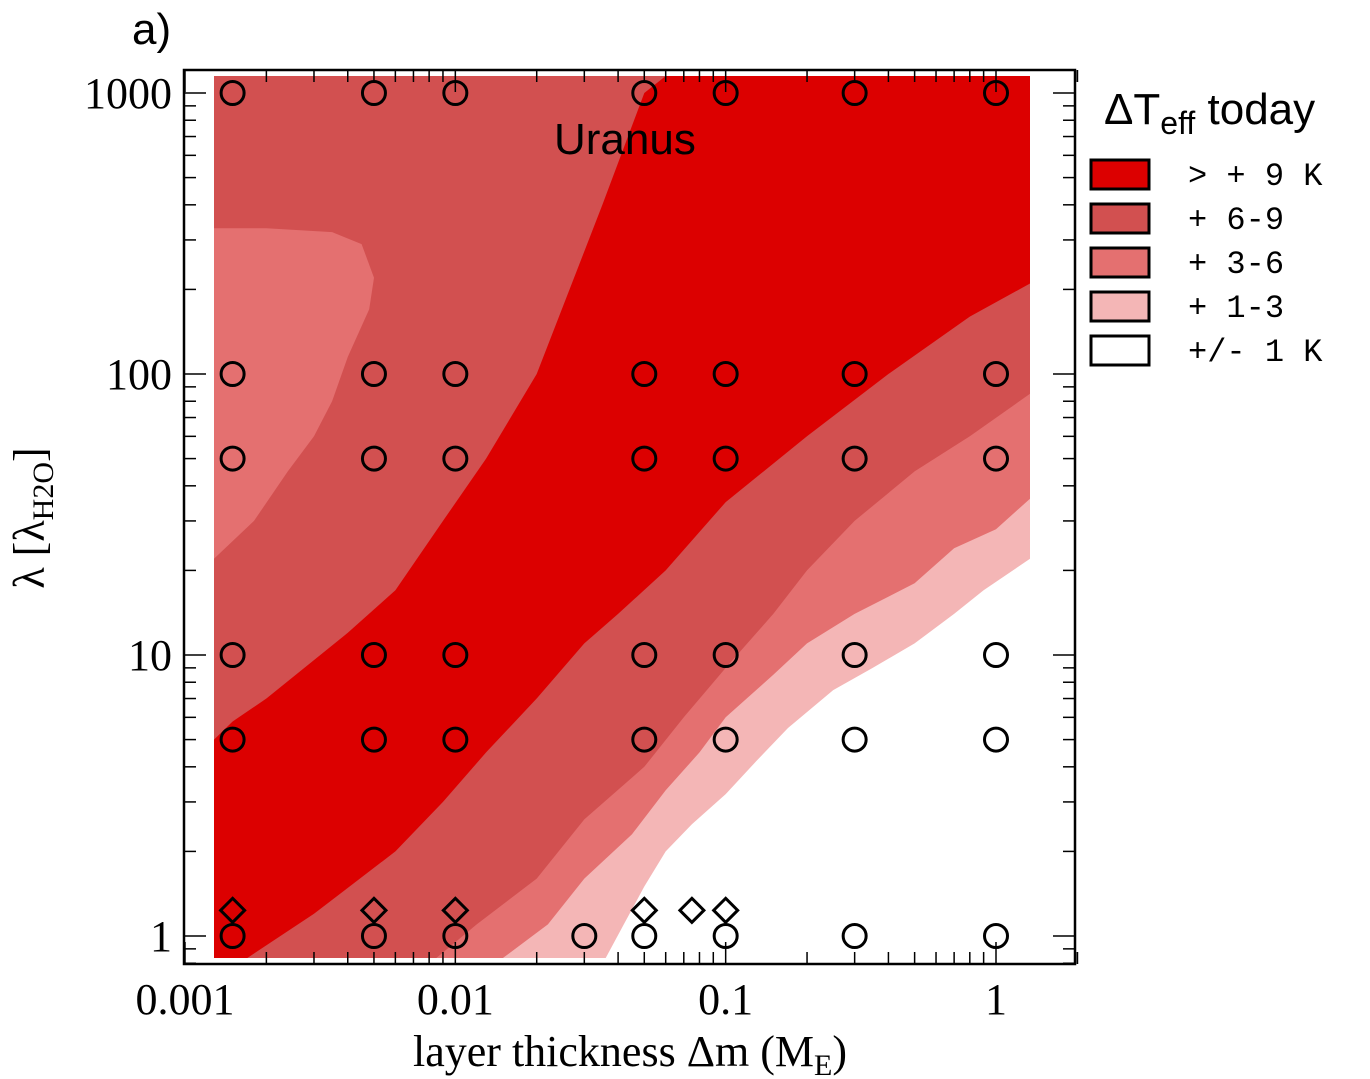  What do you see at coordinates (823, 1064) in the screenshot?
I see `x-axis-label-sub: E` at bounding box center [823, 1064].